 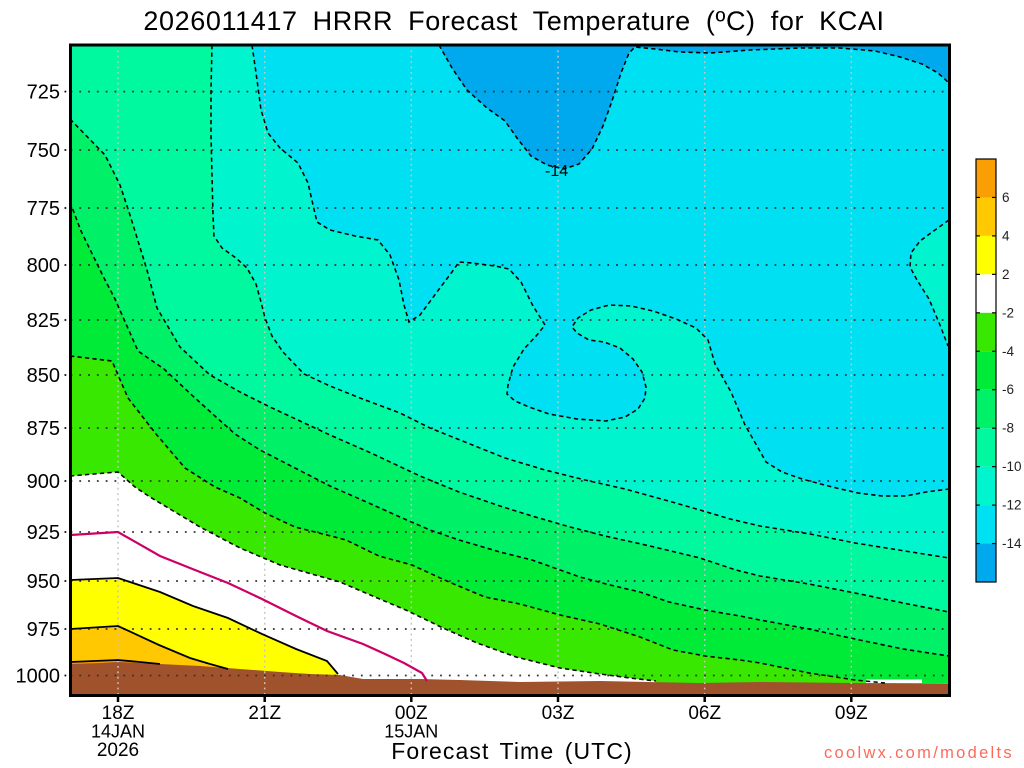 What do you see at coordinates (43, 376) in the screenshot?
I see `svg-text: 850` at bounding box center [43, 376].